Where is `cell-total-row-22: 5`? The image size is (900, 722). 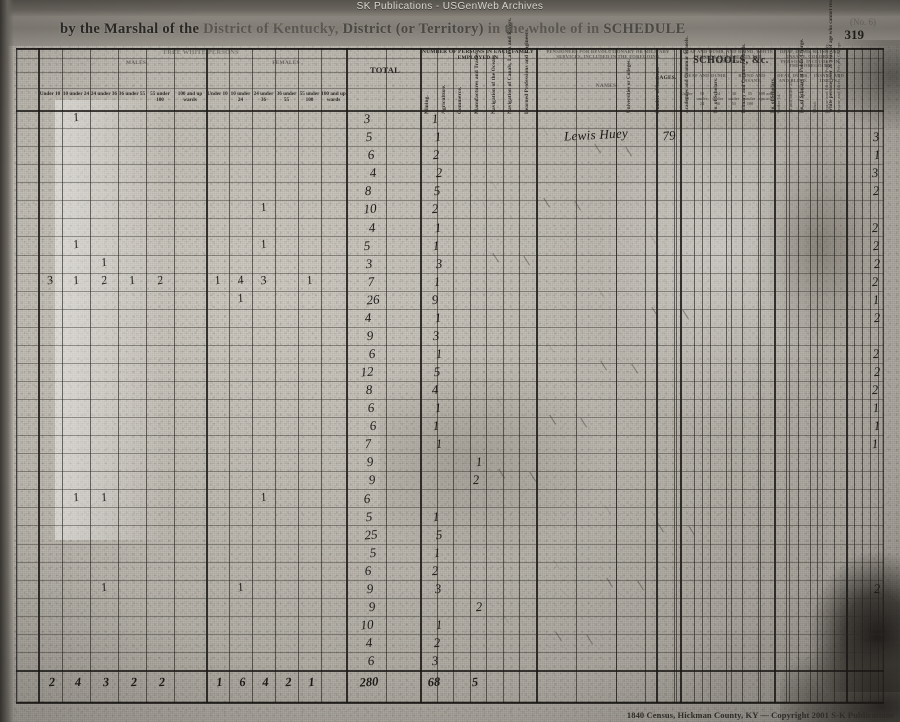
cell-total-row-22: 5 is located at coordinates (369, 516).